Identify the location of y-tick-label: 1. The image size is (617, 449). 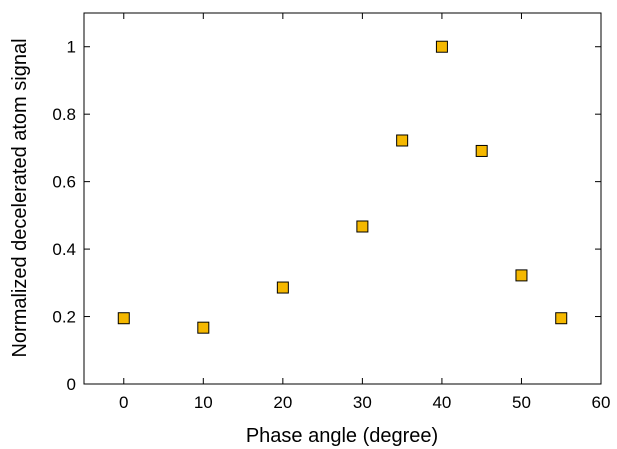
(71, 47).